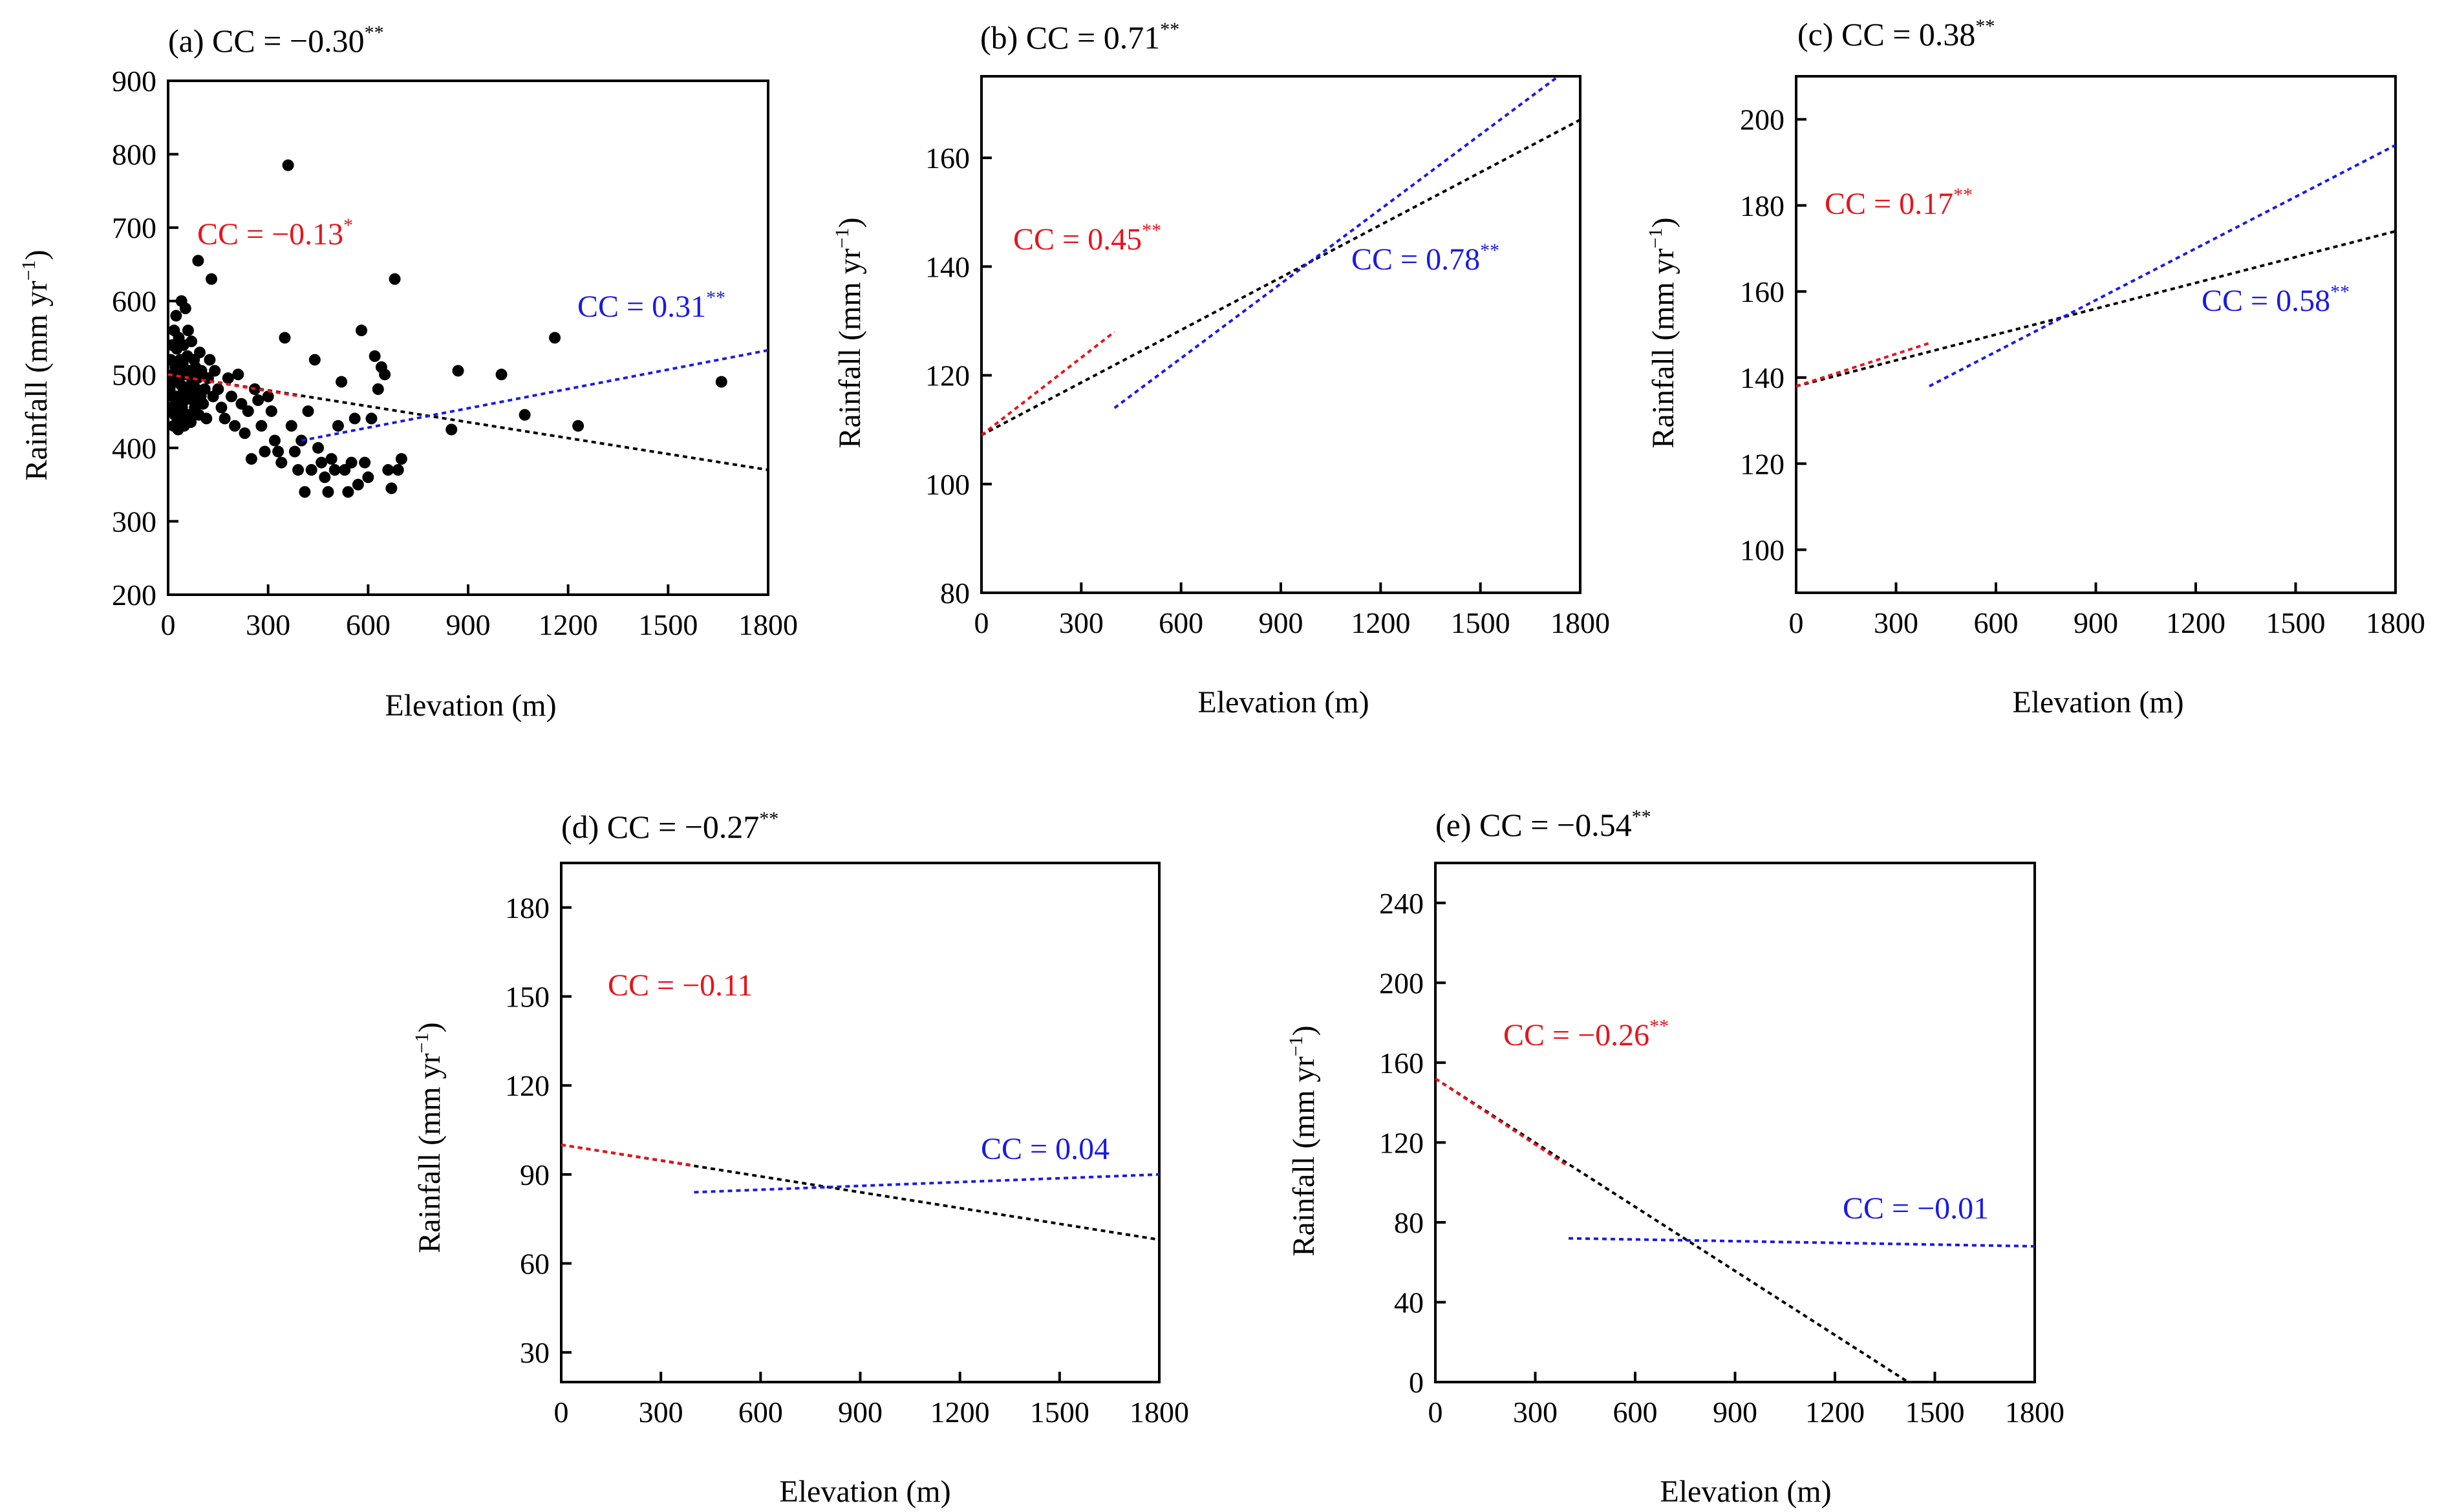  I want to click on cc-low-label: CC = −0.11, so click(680, 985).